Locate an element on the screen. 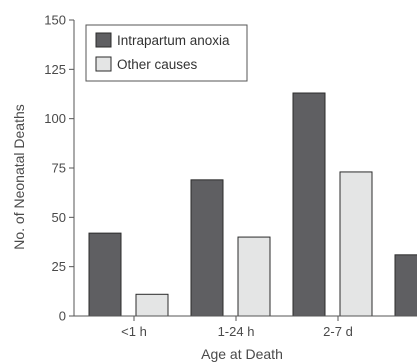 The image size is (417, 364). legend-label-other-causes: Other causes is located at coordinates (157, 64).